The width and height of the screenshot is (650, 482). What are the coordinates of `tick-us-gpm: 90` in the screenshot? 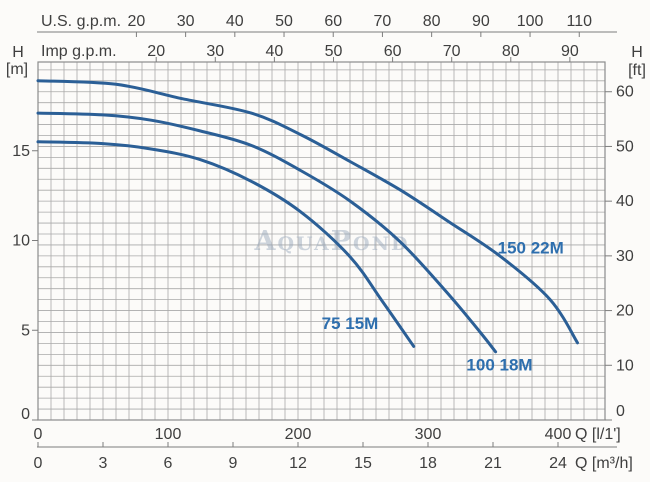 It's located at (481, 21).